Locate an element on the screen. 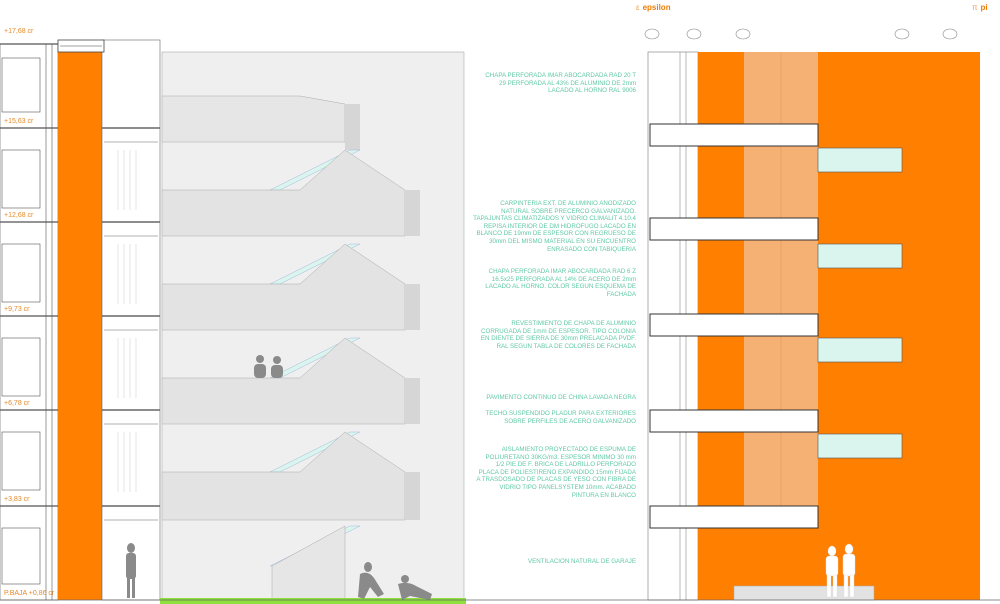  level-label: +9,73 cr is located at coordinates (17, 309).